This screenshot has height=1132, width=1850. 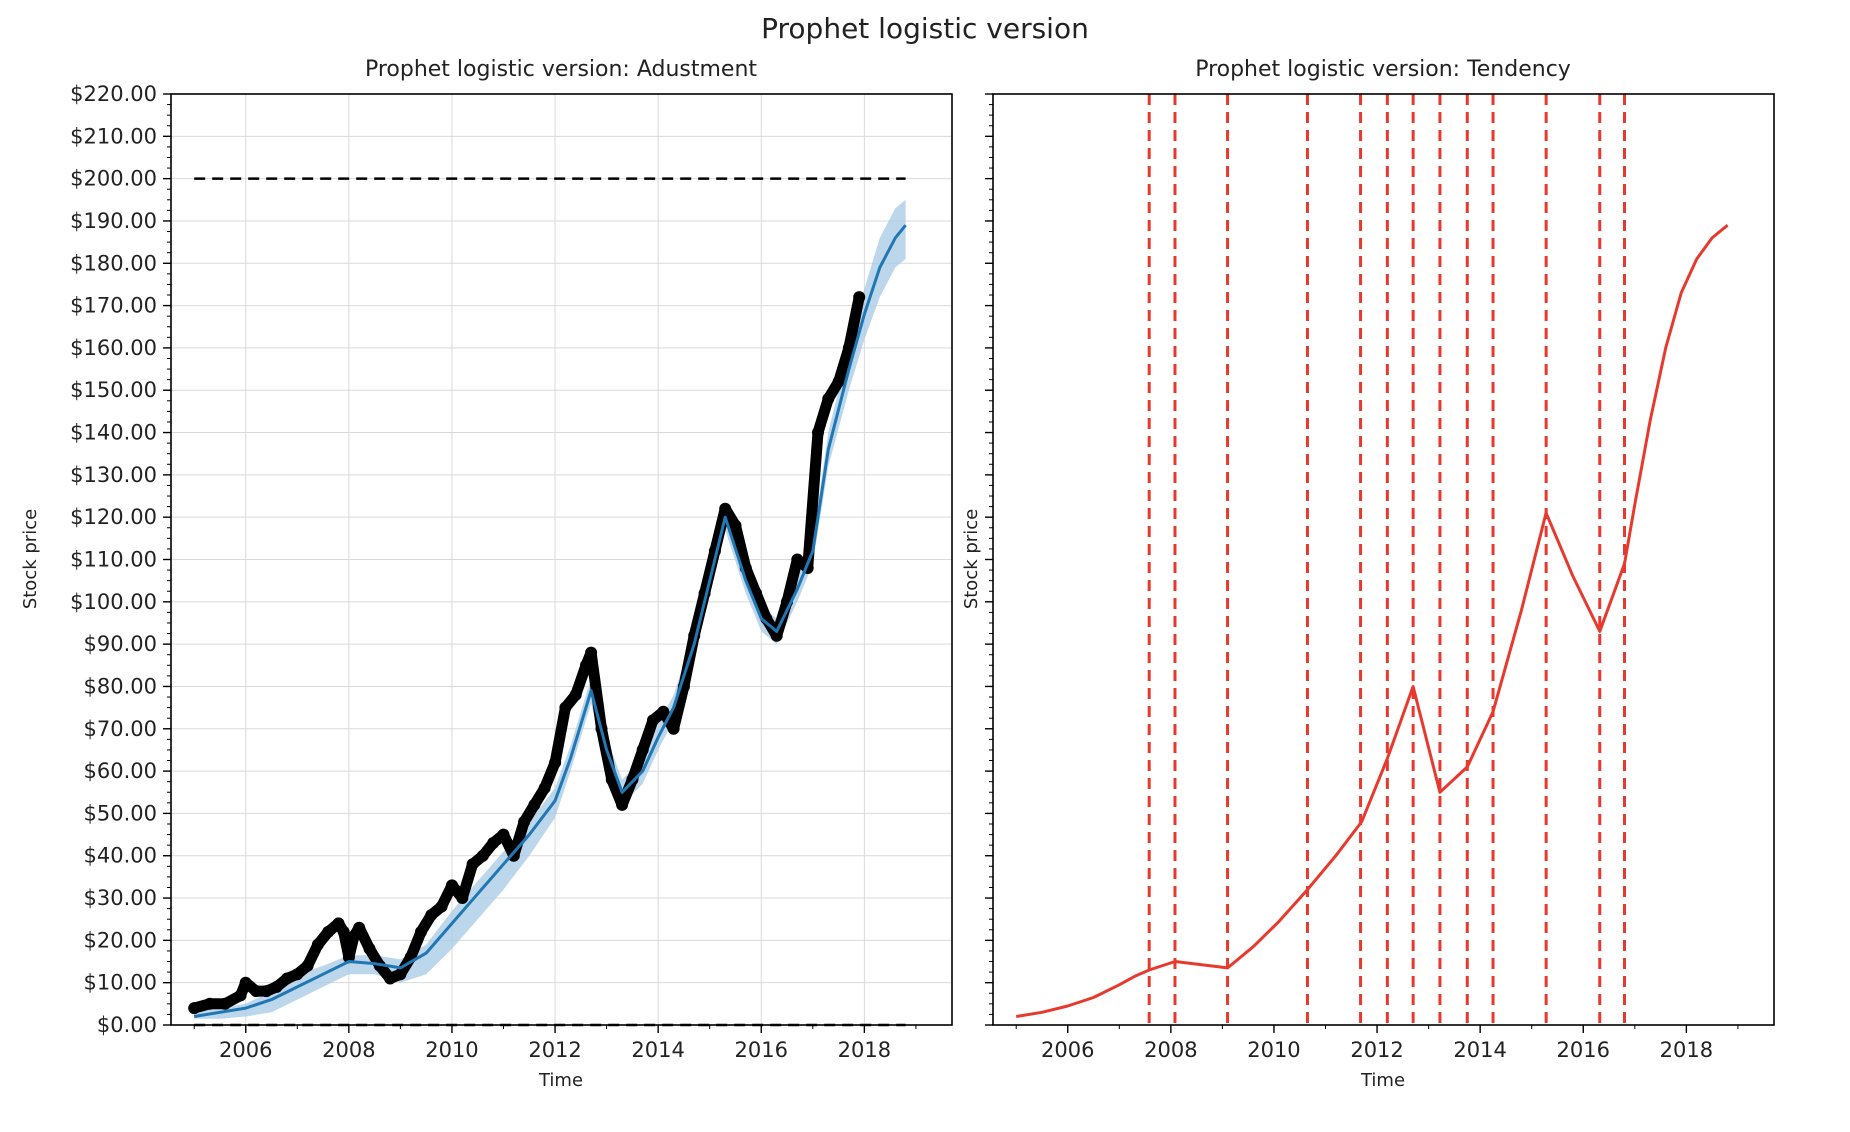 I want to click on y-tick-label: $70.00, so click(x=120, y=729).